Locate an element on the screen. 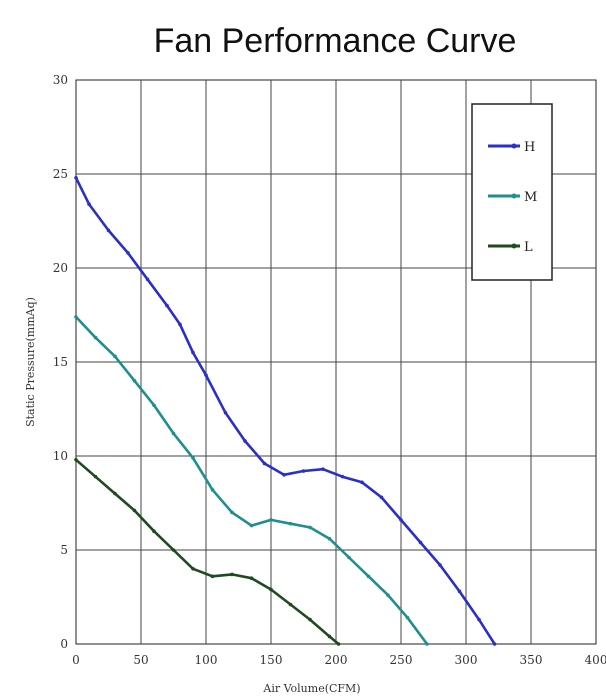 The height and width of the screenshot is (696, 606). legend-marker-m is located at coordinates (514, 196).